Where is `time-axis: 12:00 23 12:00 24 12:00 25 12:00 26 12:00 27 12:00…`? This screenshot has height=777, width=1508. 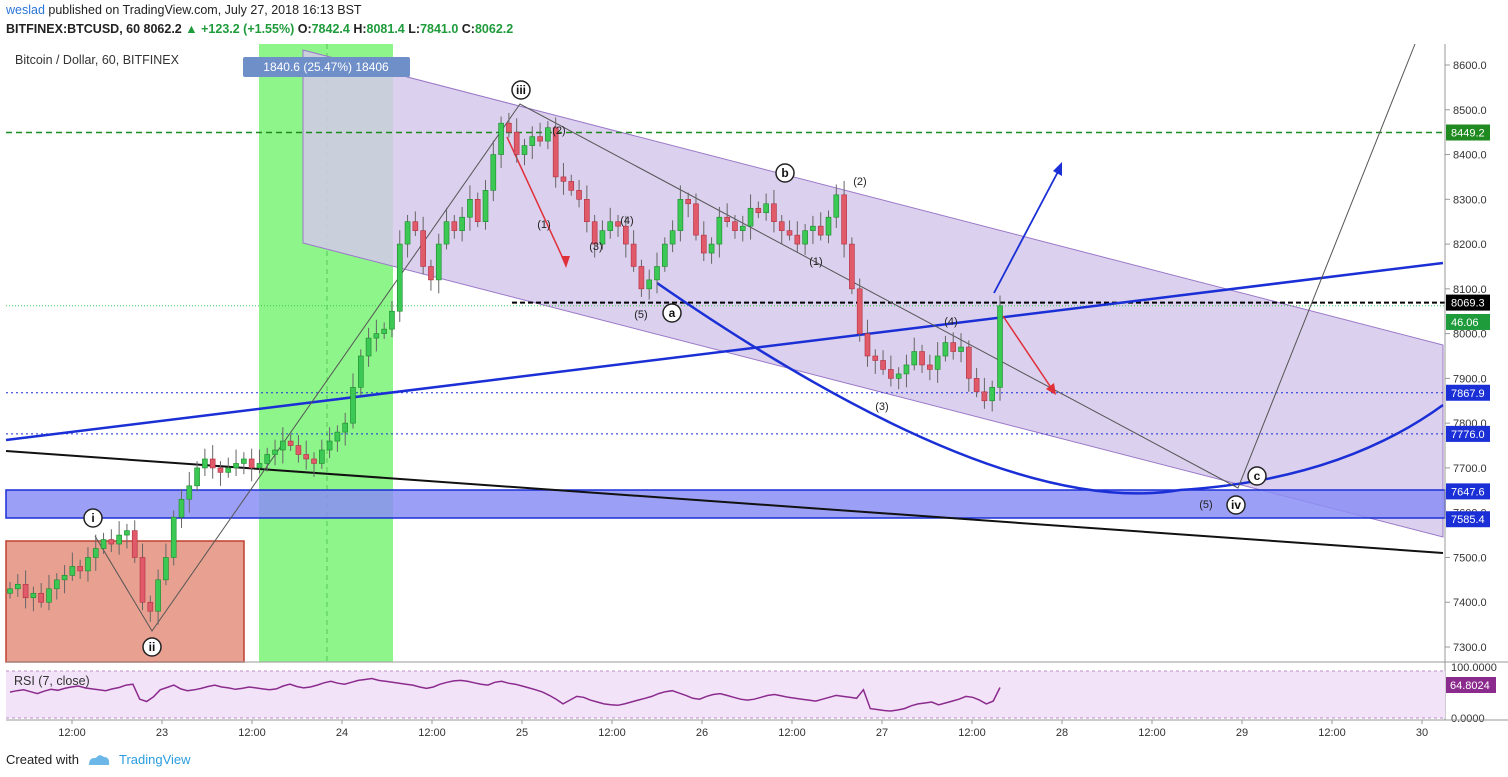
time-axis: 12:00 23 12:00 24 12:00 25 12:00 26 12:00 27 12:00… is located at coordinates (743, 729).